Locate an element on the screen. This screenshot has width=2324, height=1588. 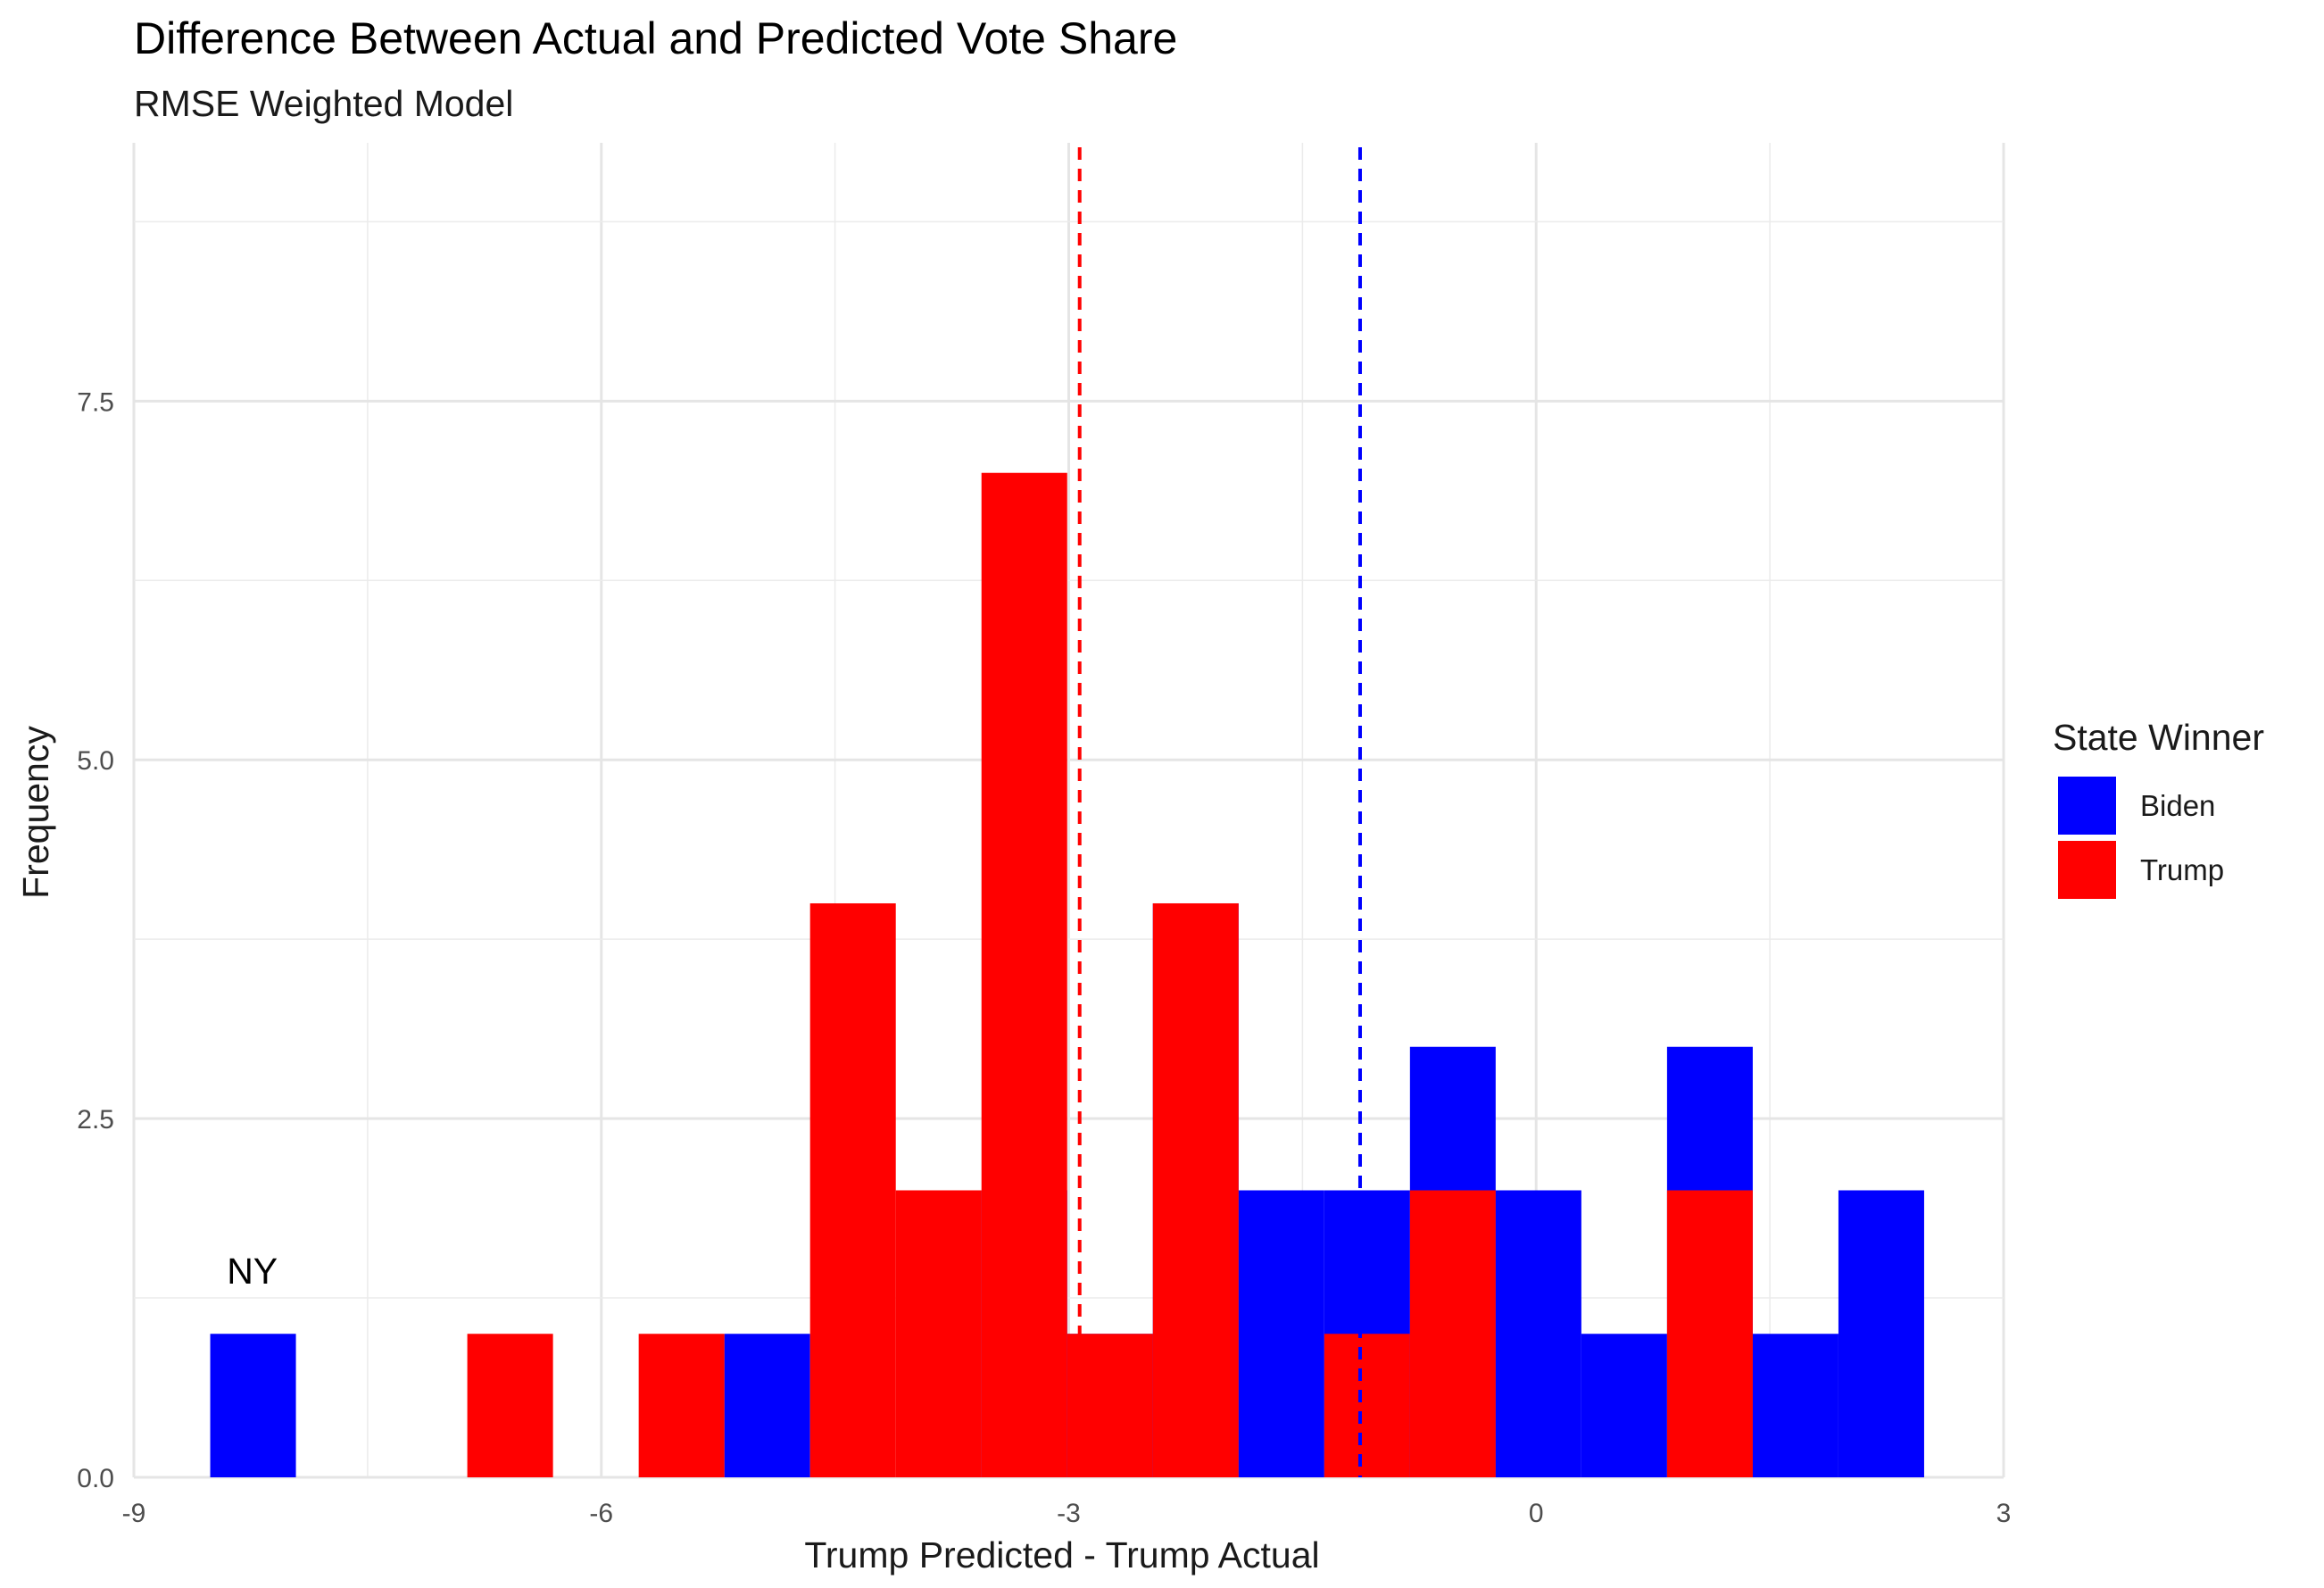
x-tick-label: -6 is located at coordinates (601, 1513).